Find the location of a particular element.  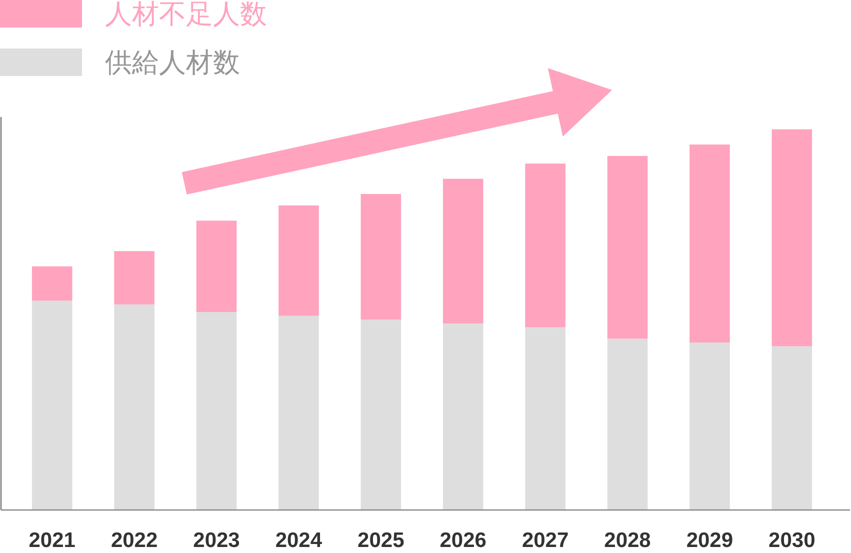

x-tick-label: 2030 is located at coordinates (792, 540).